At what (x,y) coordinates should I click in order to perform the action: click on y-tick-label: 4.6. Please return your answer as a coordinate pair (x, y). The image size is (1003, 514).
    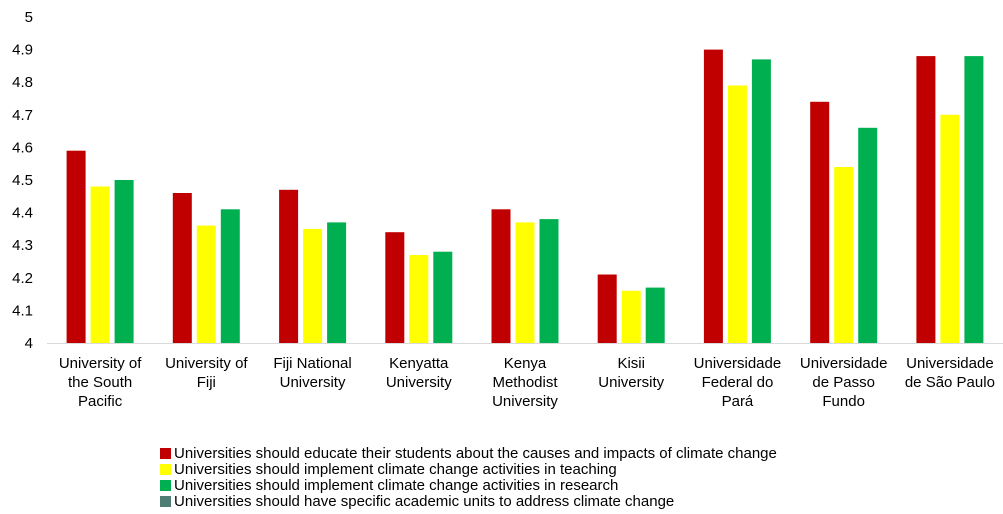
    Looking at the image, I should click on (22, 147).